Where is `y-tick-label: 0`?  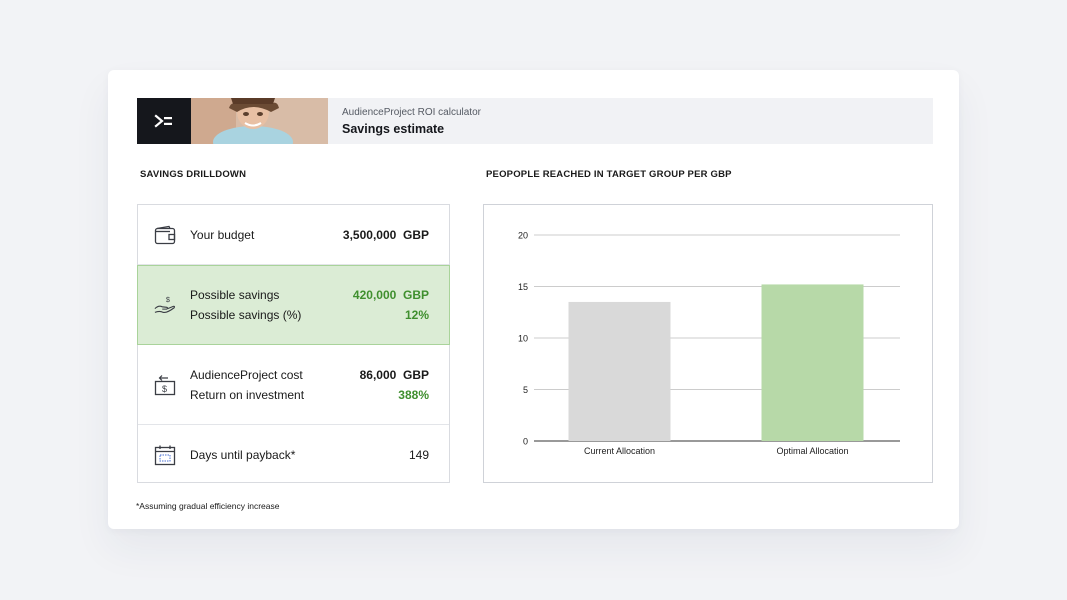
y-tick-label: 0 is located at coordinates (525, 442).